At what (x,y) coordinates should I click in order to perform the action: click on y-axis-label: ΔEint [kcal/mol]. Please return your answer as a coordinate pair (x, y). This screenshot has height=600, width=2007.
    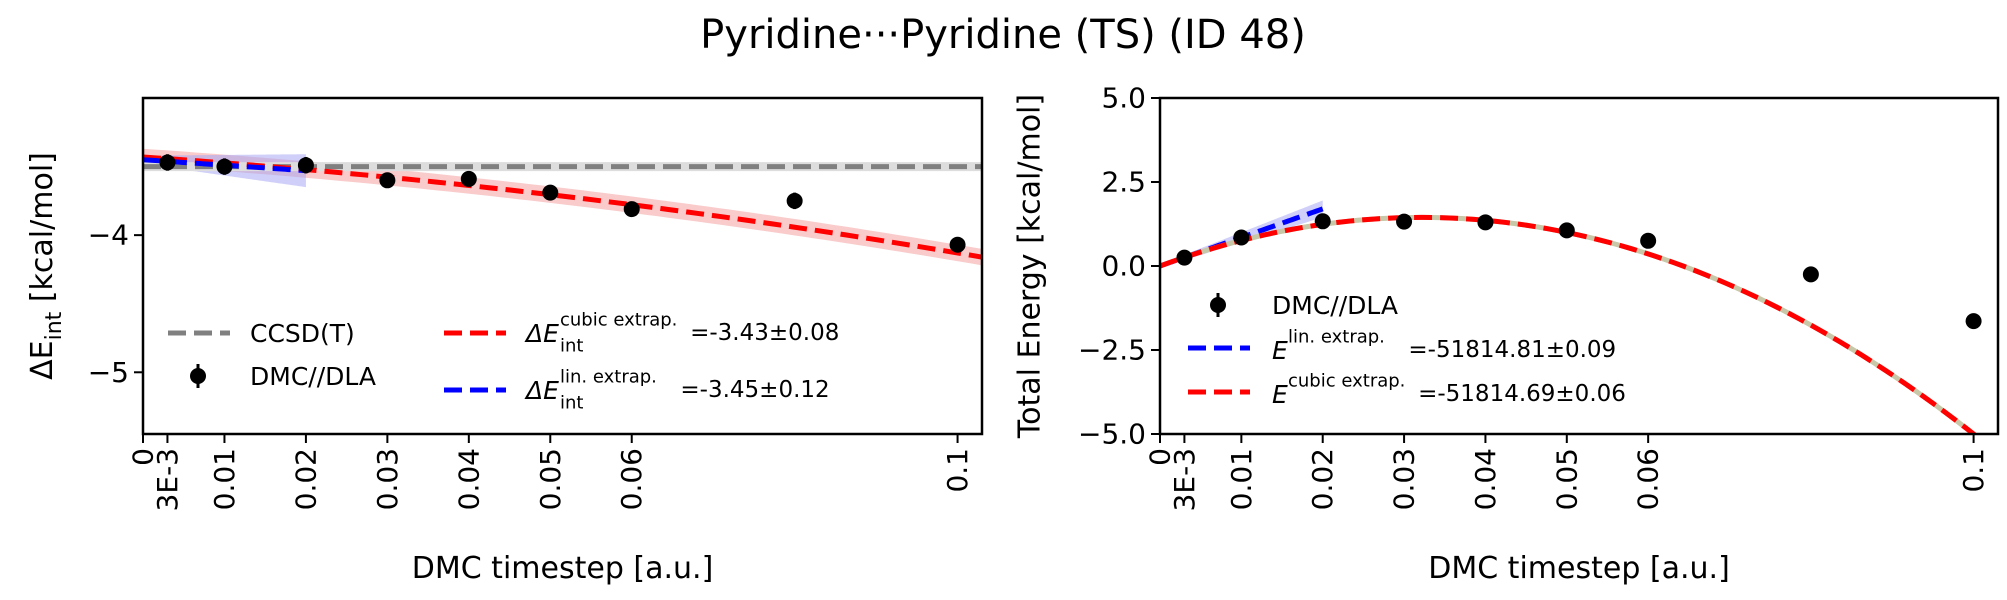
    Looking at the image, I should click on (46, 266).